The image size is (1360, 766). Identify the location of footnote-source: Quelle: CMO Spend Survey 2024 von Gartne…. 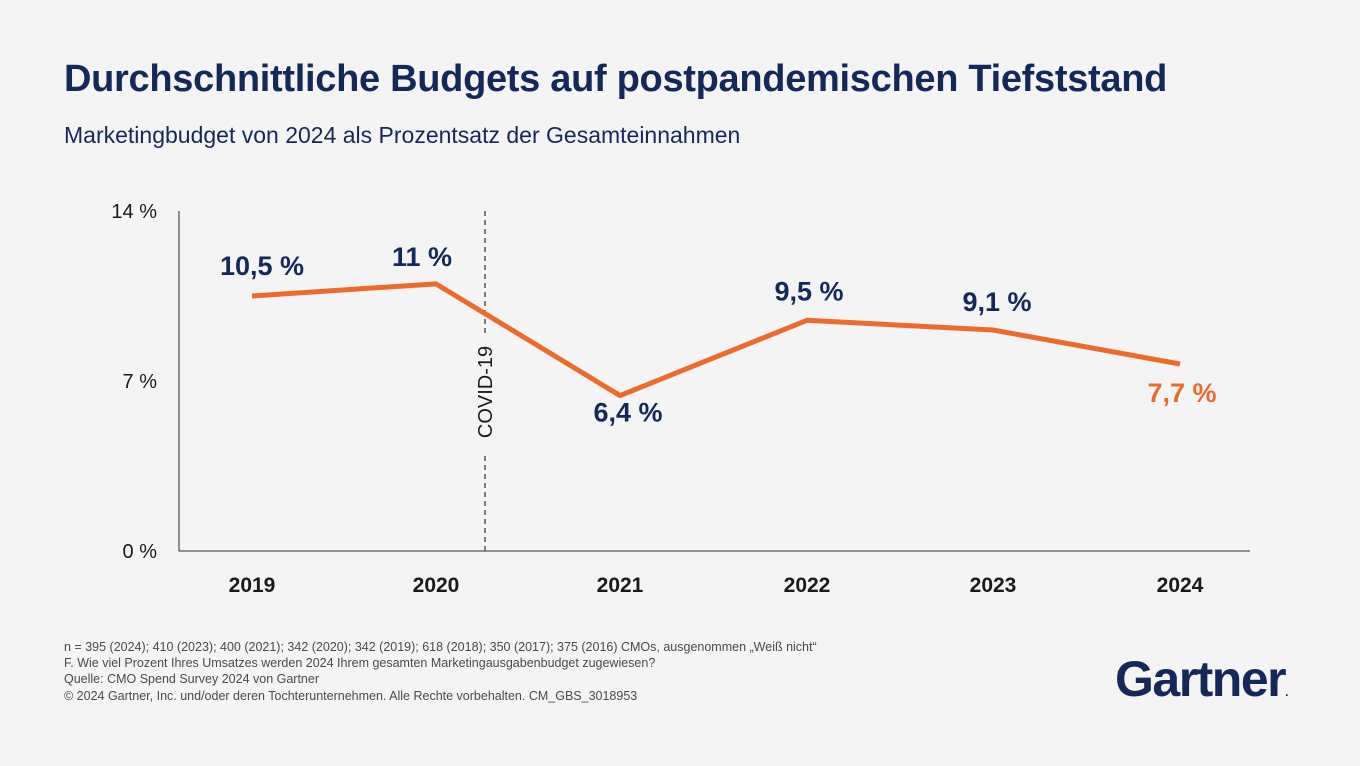
(191, 679).